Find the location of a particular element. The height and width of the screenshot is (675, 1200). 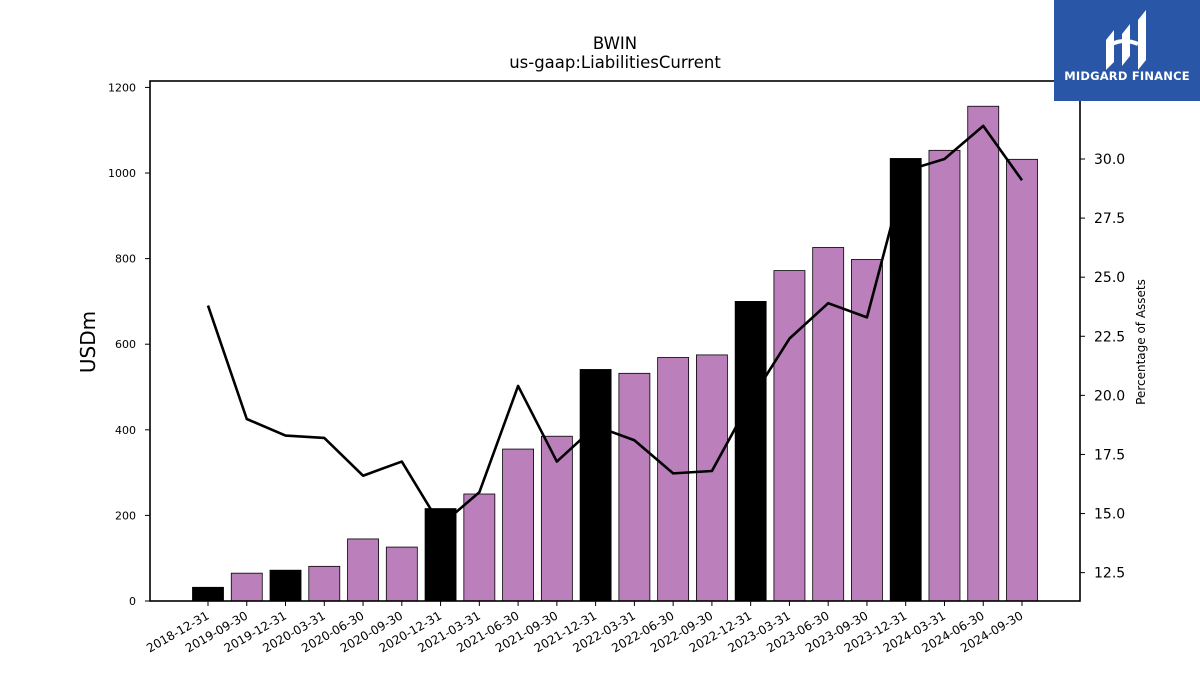

logo-text: MIDGARD FINANCE is located at coordinates (1127, 76).